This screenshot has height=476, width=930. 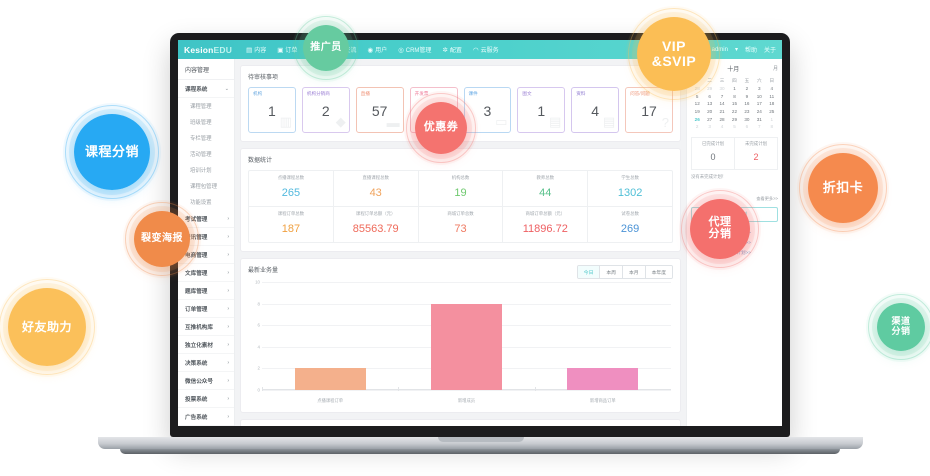 I want to click on nav-item-6: ✲ 配置, so click(x=451, y=50).